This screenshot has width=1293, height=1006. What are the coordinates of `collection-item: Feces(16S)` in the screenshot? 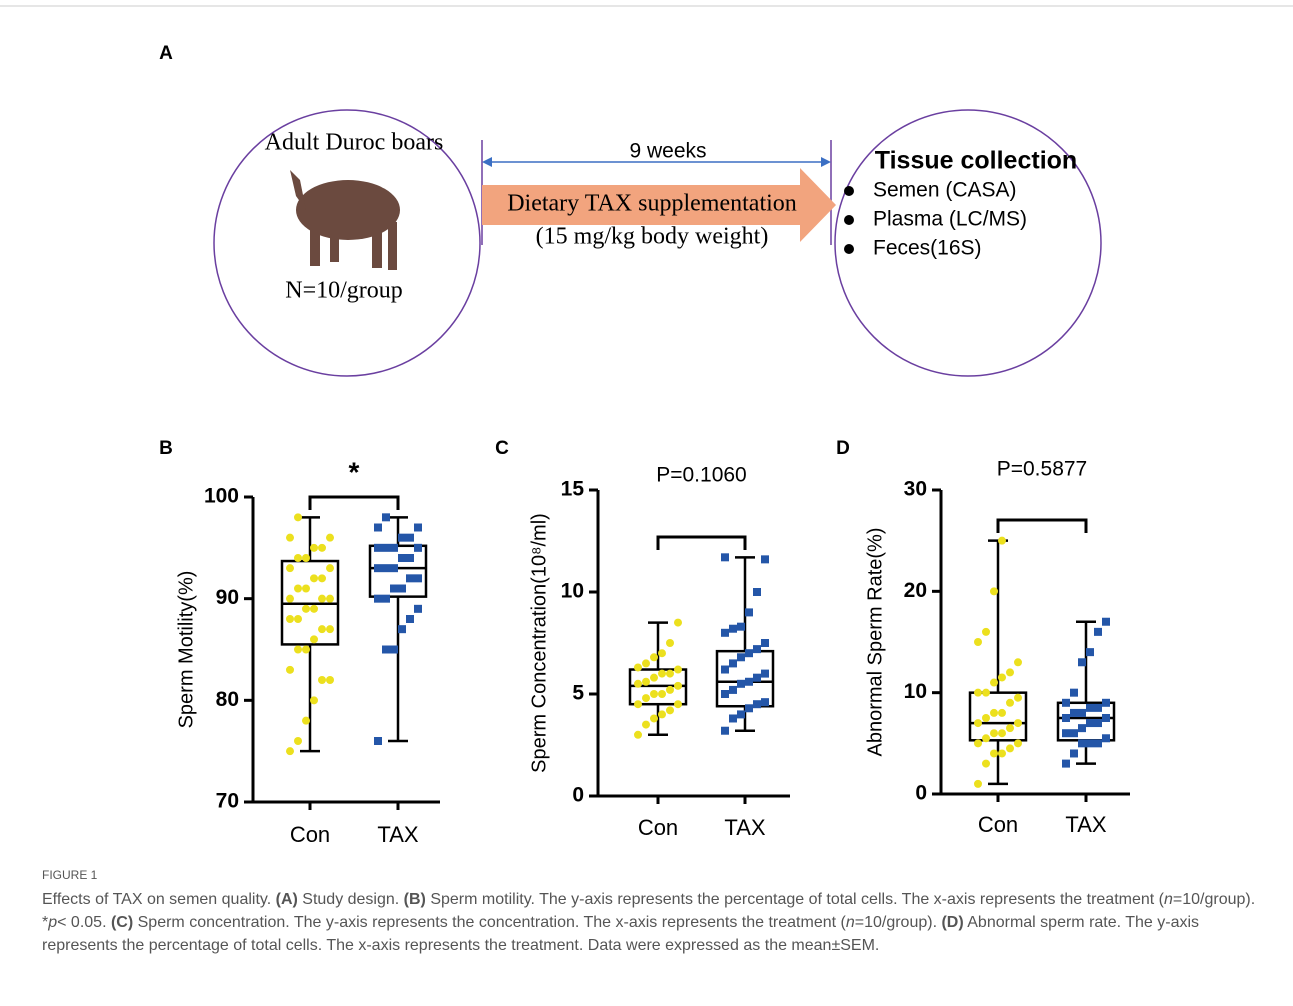 It's located at (927, 248).